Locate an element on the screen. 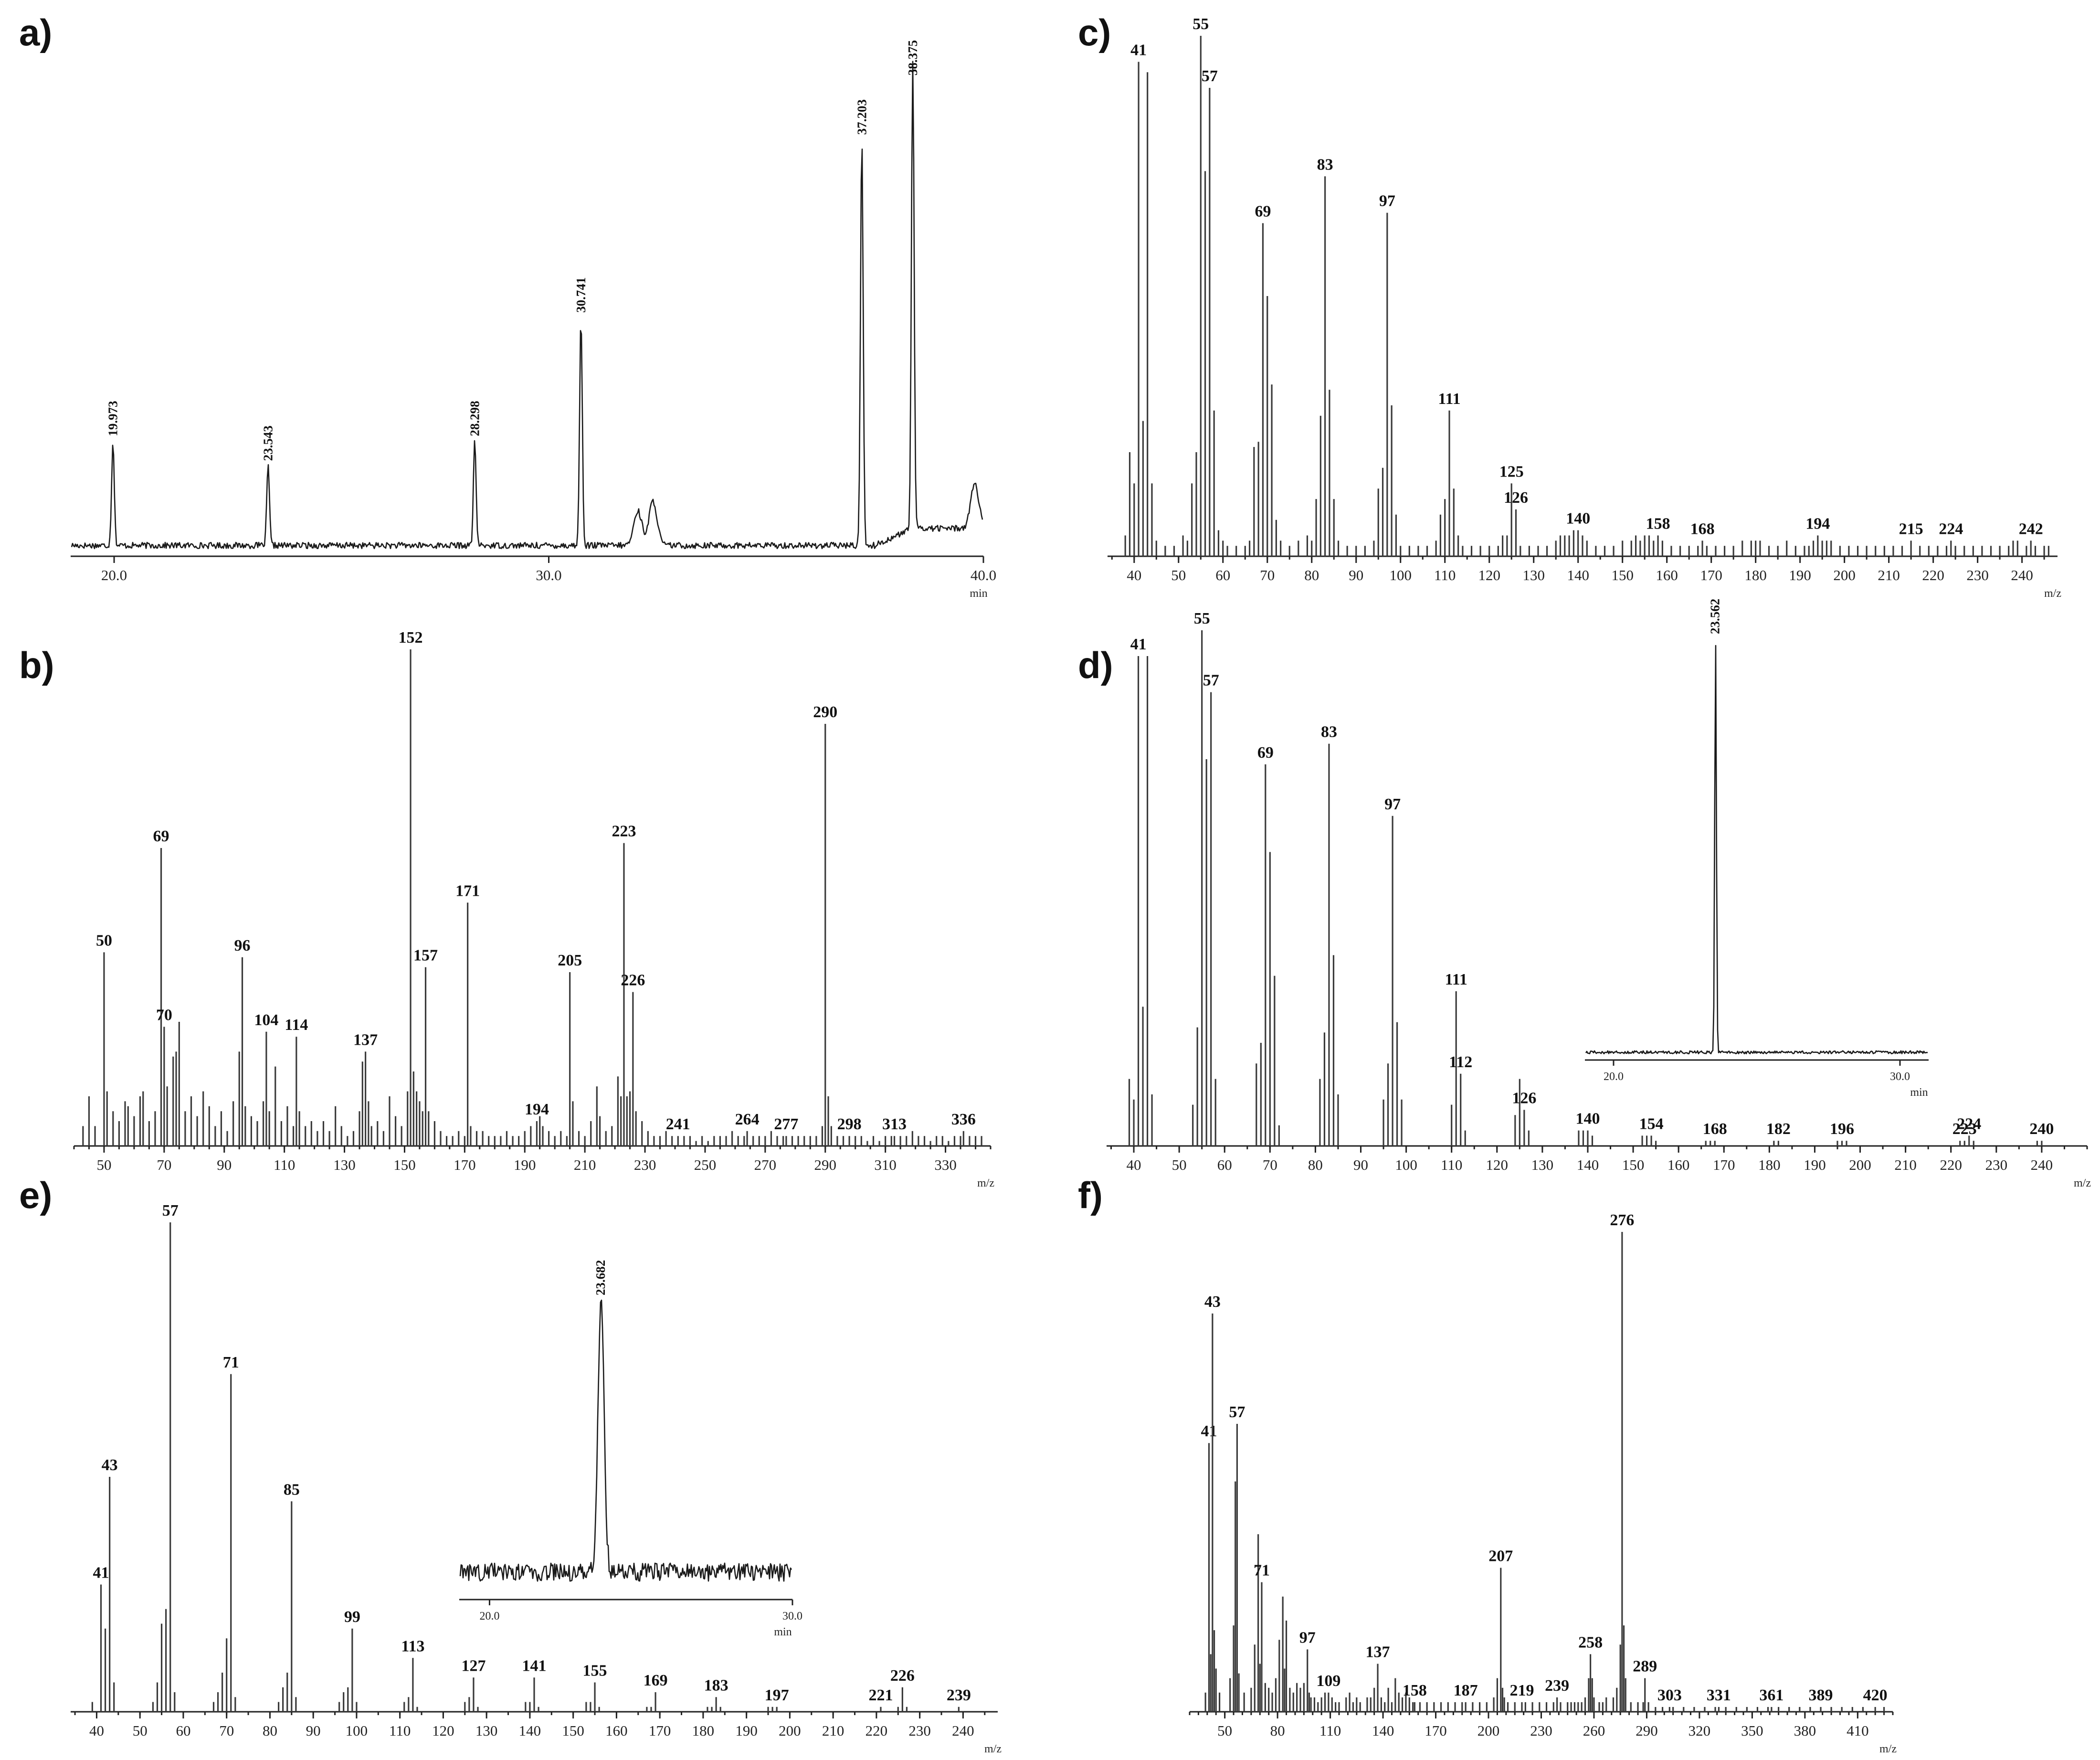 The width and height of the screenshot is (2100, 1760). peak-label: 224 is located at coordinates (1951, 529).